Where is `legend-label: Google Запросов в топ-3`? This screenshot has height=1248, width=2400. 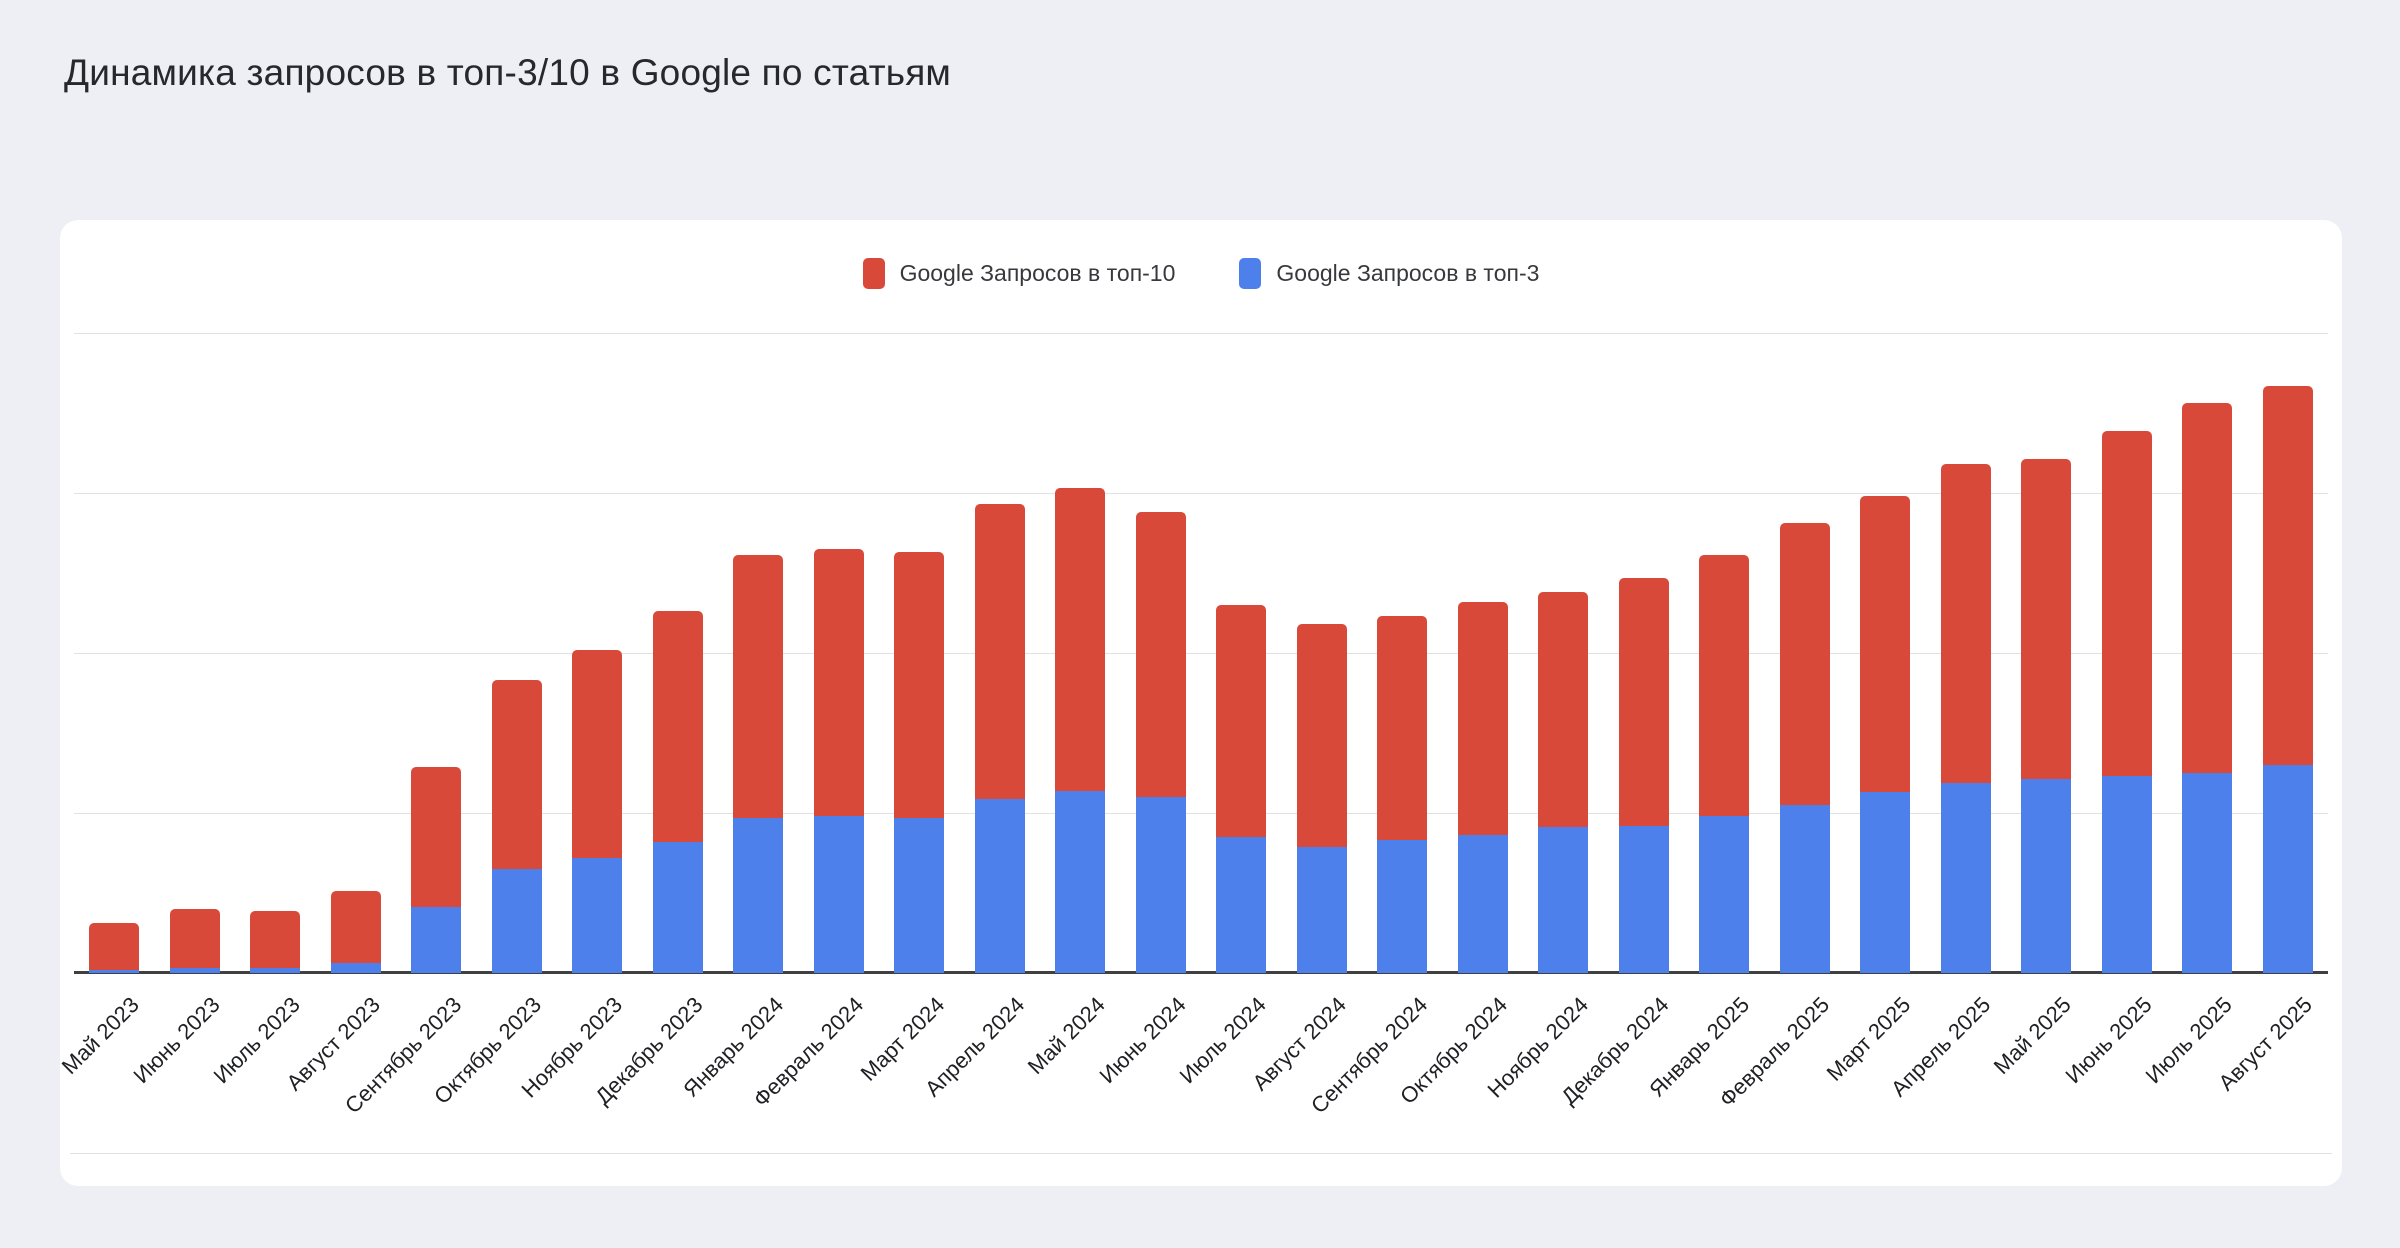 legend-label: Google Запросов в топ-3 is located at coordinates (1408, 273).